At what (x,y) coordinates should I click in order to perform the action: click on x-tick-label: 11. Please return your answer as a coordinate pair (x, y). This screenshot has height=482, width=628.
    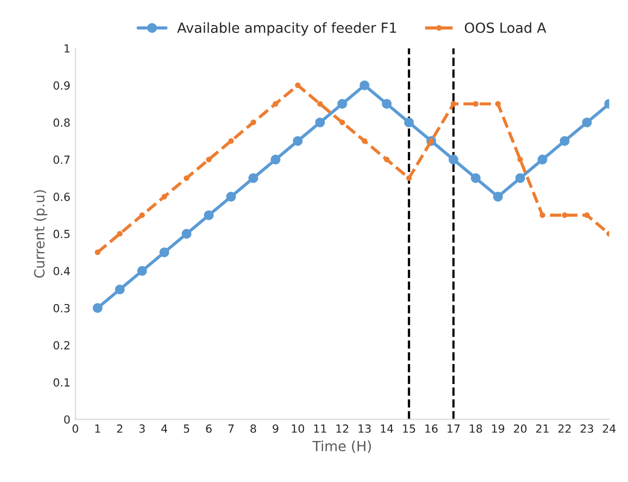
    Looking at the image, I should click on (320, 428).